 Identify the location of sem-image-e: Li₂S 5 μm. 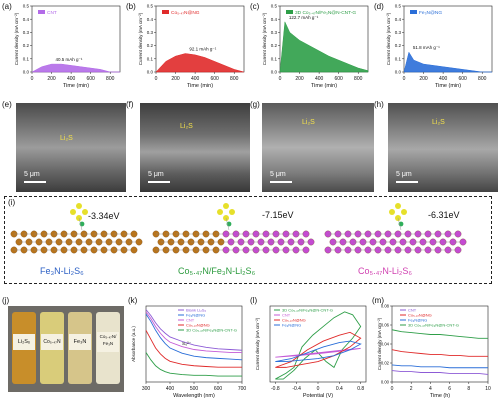
(71, 147).